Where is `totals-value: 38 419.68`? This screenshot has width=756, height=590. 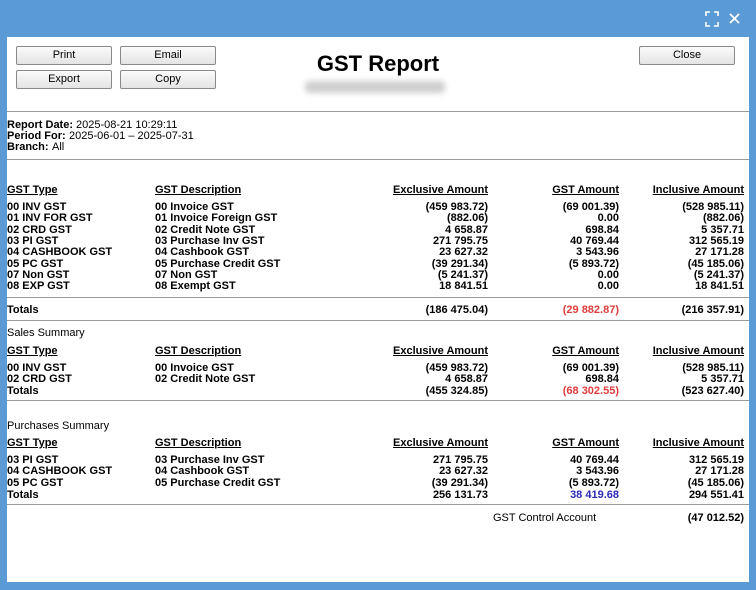
totals-value: 38 419.68 is located at coordinates (594, 495).